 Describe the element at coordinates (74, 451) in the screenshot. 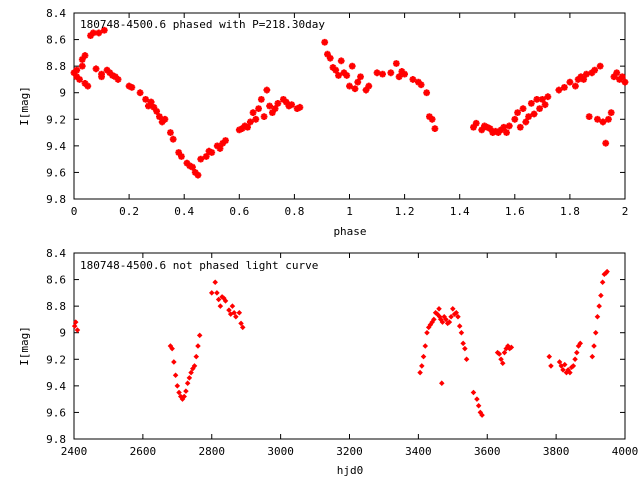

I see `light-curve-x-tick-label: 2400` at that location.